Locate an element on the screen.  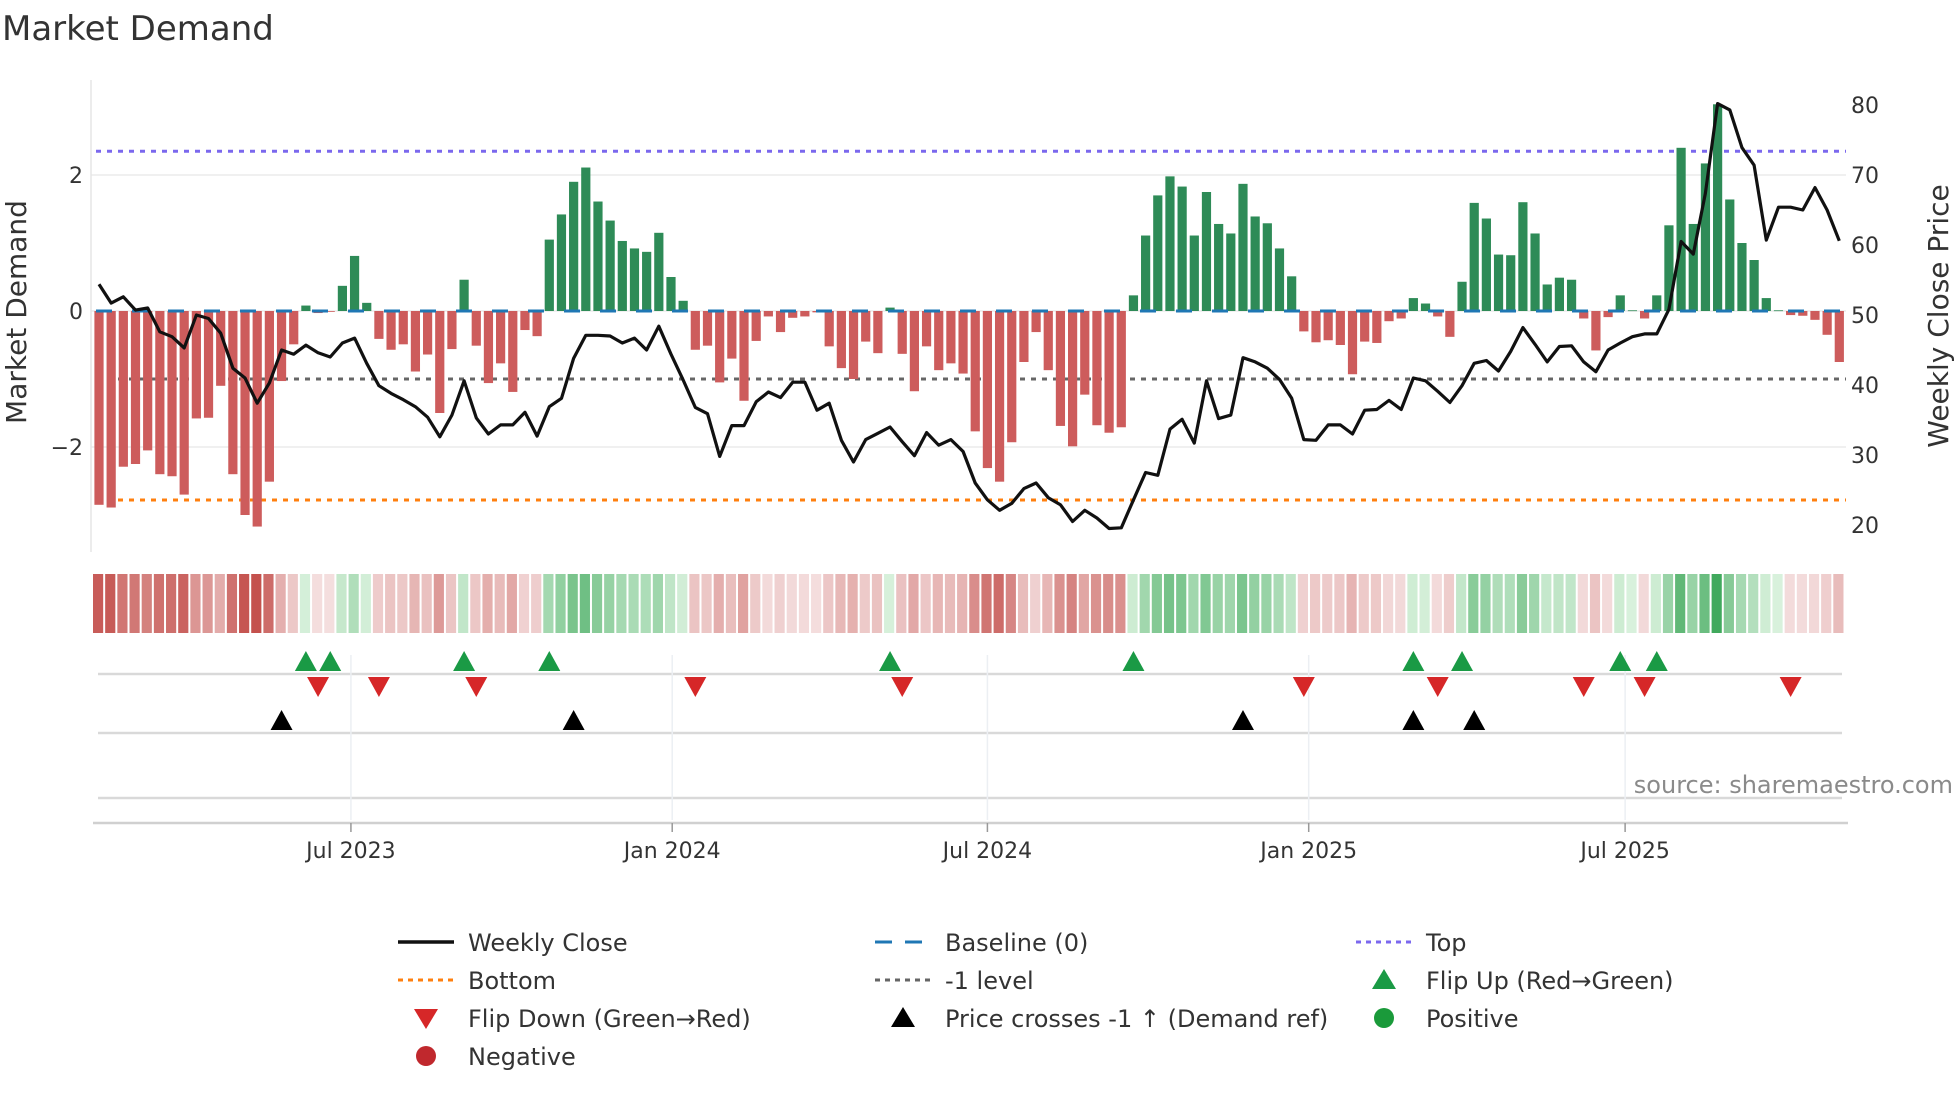
x-axis-ticks: Jul 2023 Jan 2024 Jul 2024 Jan 2025 Jul 2025 is located at coordinates (987, 843).